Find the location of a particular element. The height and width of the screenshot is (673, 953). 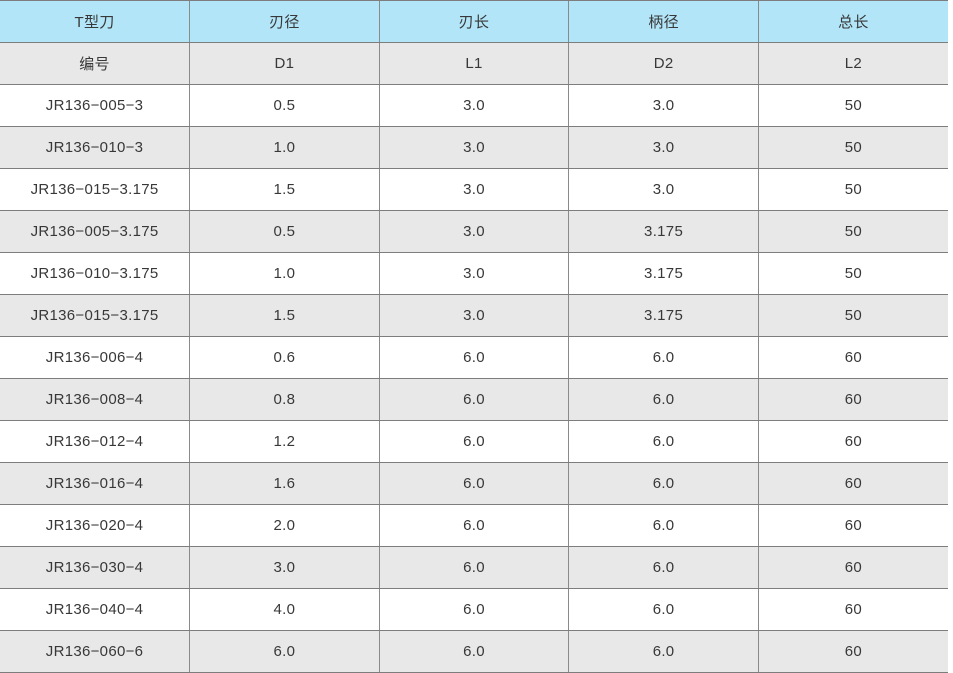

table-row: JR136−010−3 1.0 3.0 3.0 50 is located at coordinates (474, 147).